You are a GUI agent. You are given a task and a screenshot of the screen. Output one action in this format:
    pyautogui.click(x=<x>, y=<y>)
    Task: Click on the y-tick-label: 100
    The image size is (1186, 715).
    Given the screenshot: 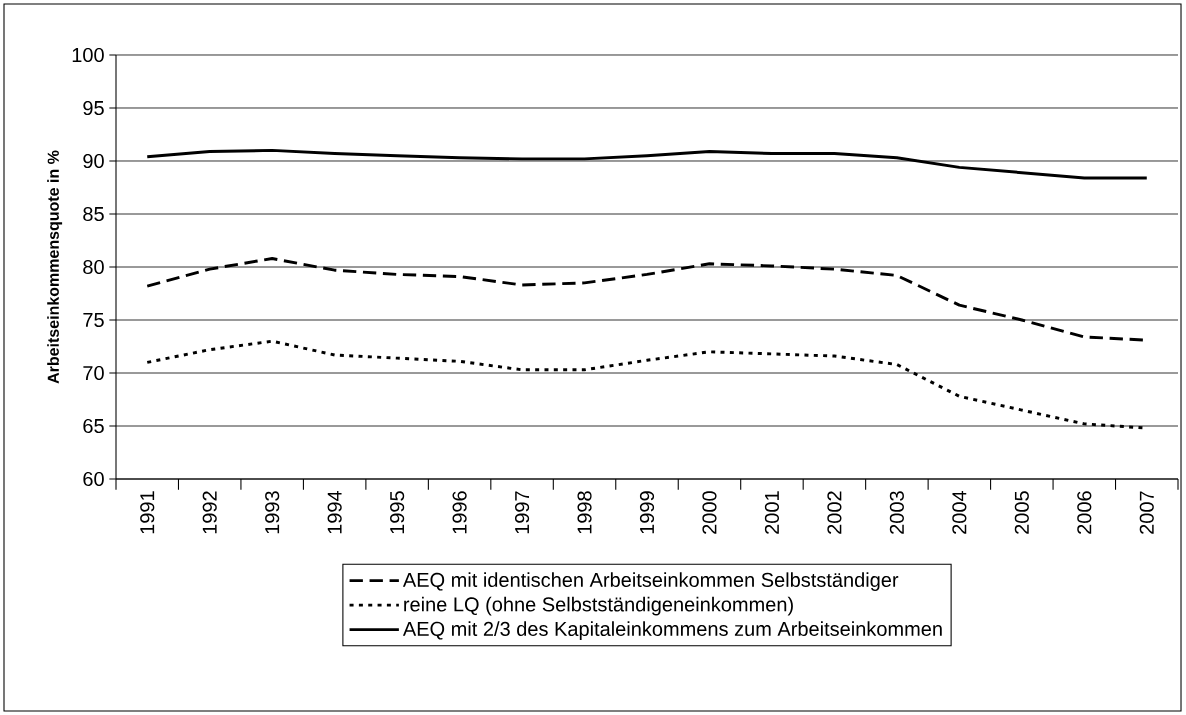 What is the action you would take?
    pyautogui.click(x=88, y=55)
    